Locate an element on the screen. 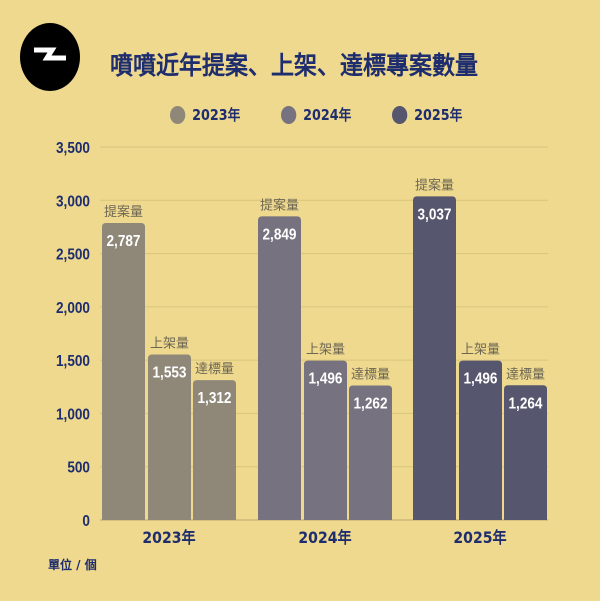 Image resolution: width=600 pixels, height=601 pixels. data-label: 1,553 is located at coordinates (170, 373).